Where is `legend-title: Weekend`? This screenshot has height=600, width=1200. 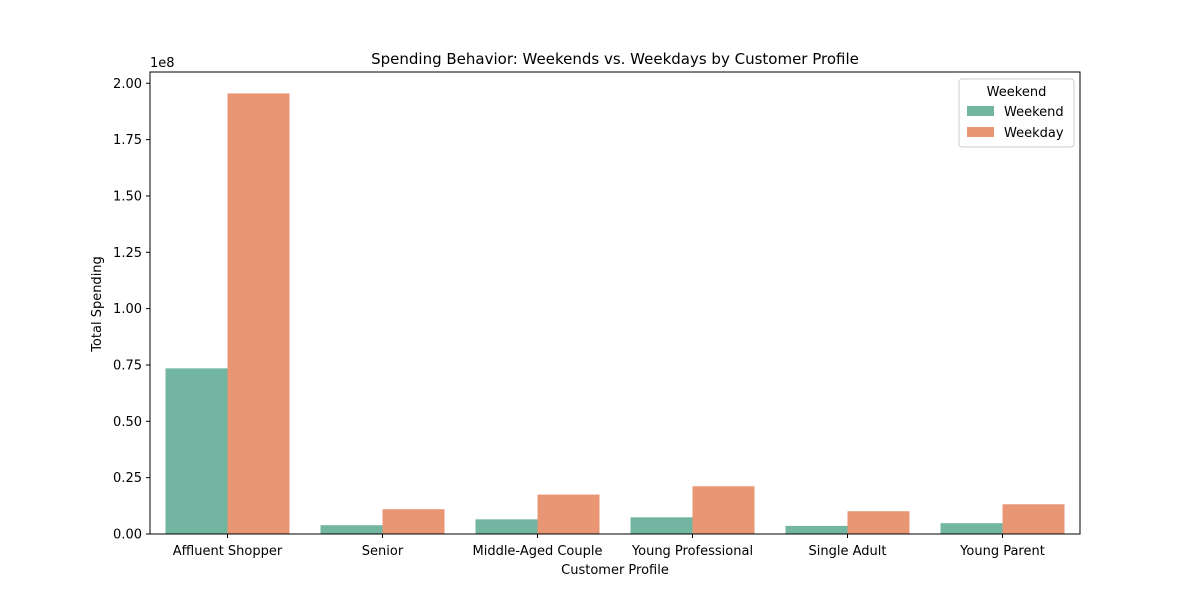
legend-title: Weekend is located at coordinates (1017, 92).